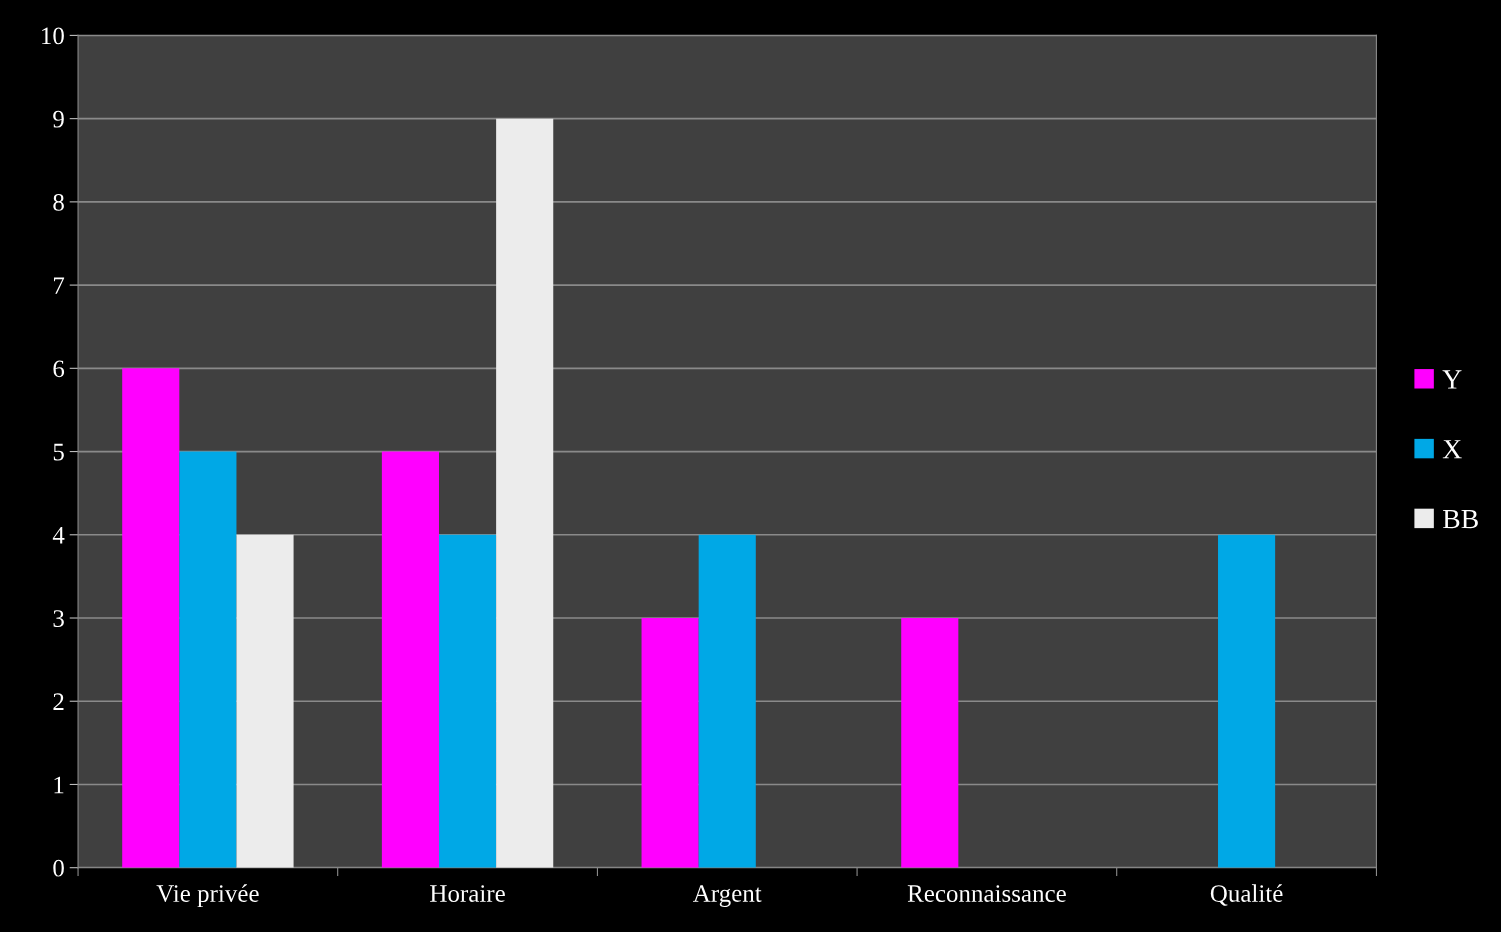  What do you see at coordinates (467, 893) in the screenshot?
I see `x-tick-label: Horaire` at bounding box center [467, 893].